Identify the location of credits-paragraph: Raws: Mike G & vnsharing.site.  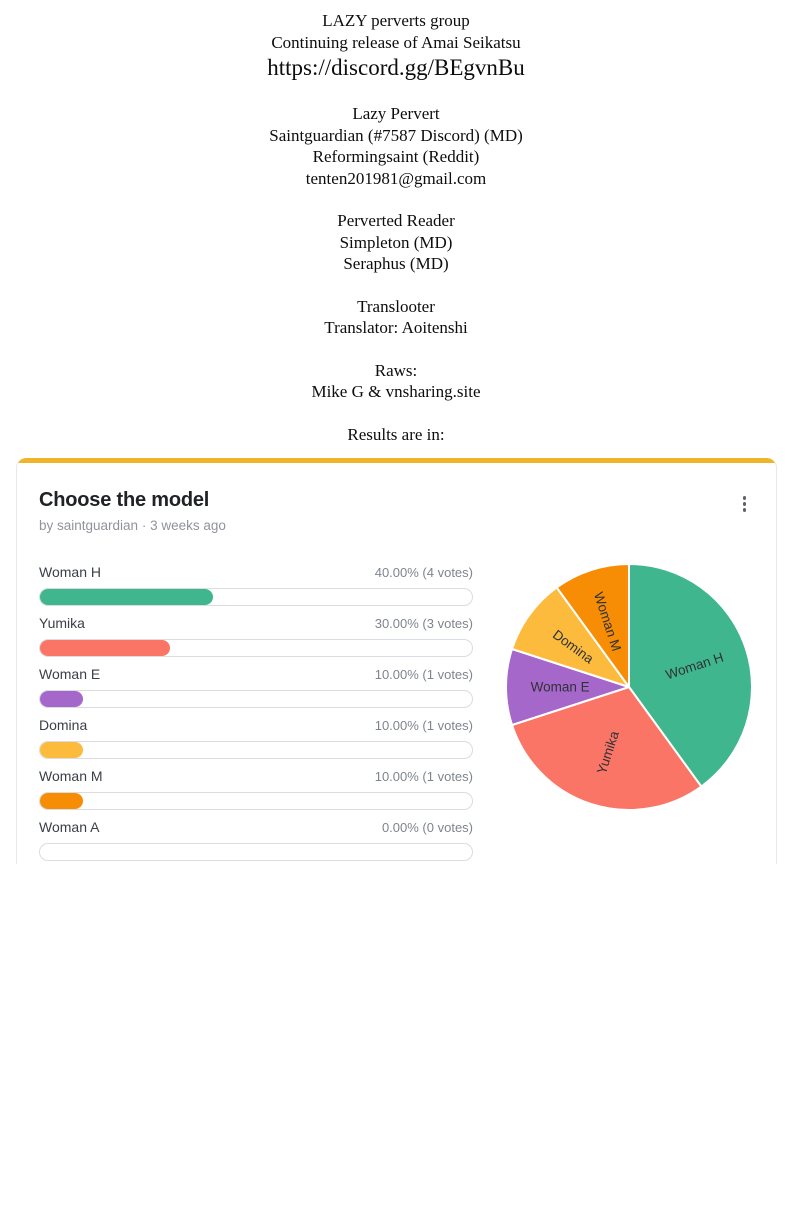
(396, 381).